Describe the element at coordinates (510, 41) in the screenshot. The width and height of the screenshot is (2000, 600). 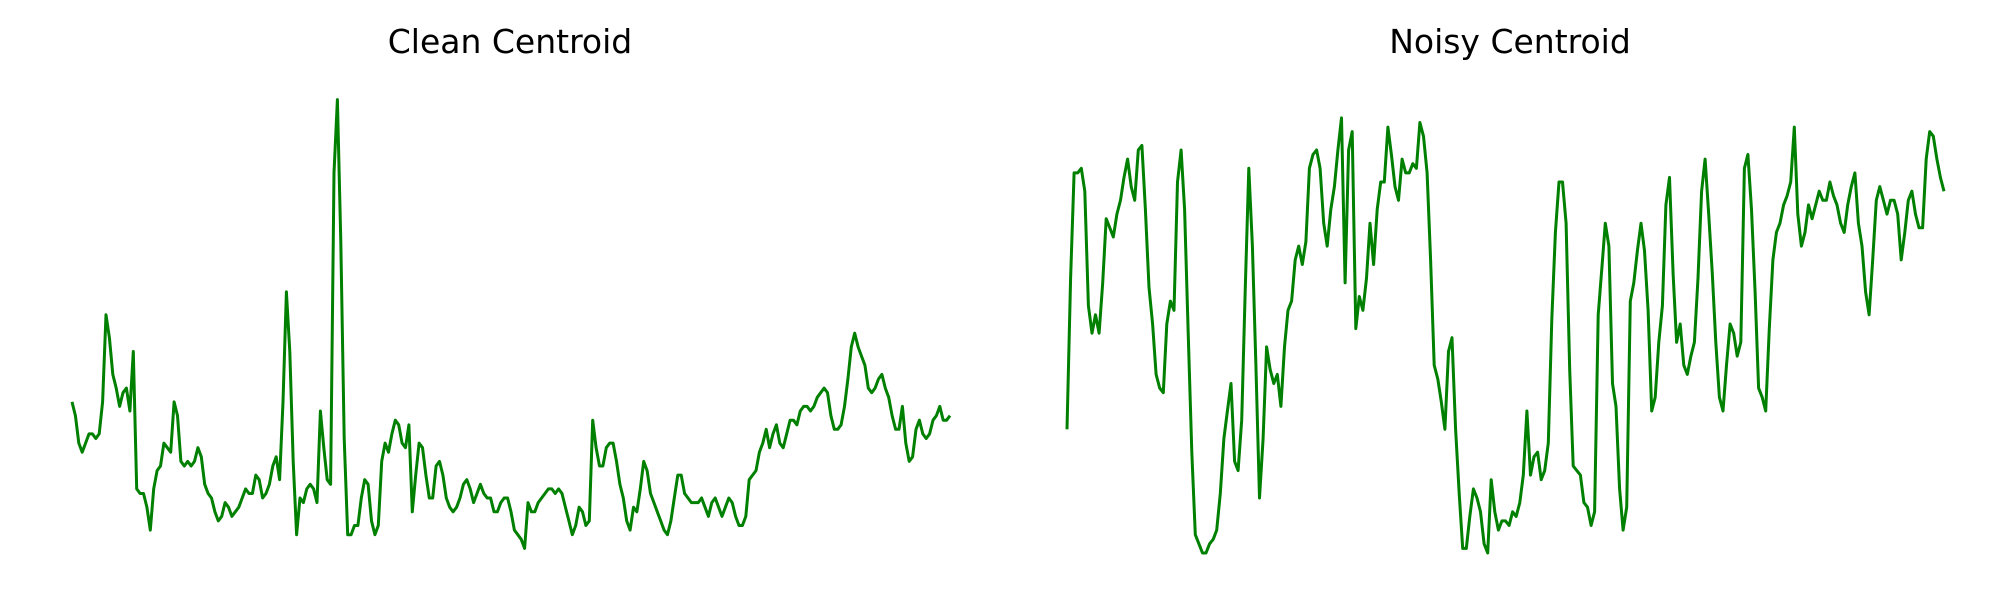
I see `chart-title-clean: Clean Centroid` at that location.